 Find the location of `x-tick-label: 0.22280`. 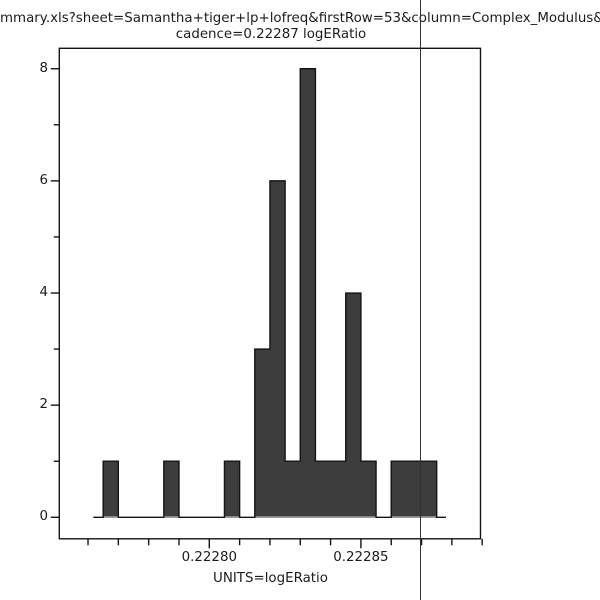

x-tick-label: 0.22280 is located at coordinates (209, 557).